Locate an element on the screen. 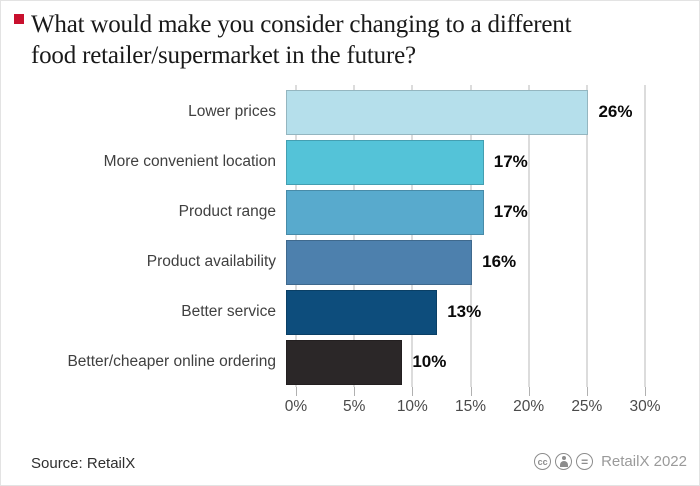 This screenshot has width=700, height=486. cc-icon: cc is located at coordinates (543, 461).